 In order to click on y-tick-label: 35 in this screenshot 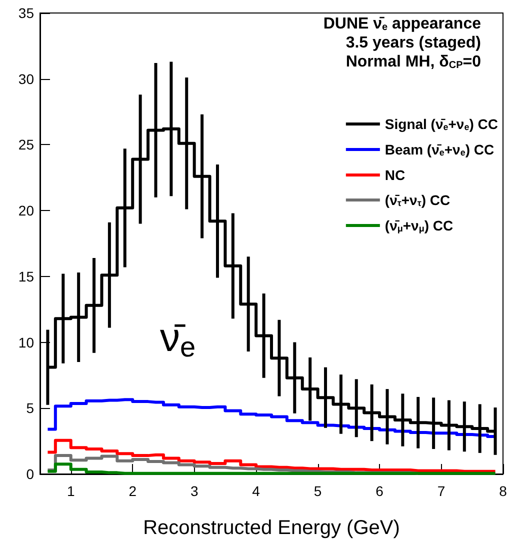, I will do `click(26, 13)`.